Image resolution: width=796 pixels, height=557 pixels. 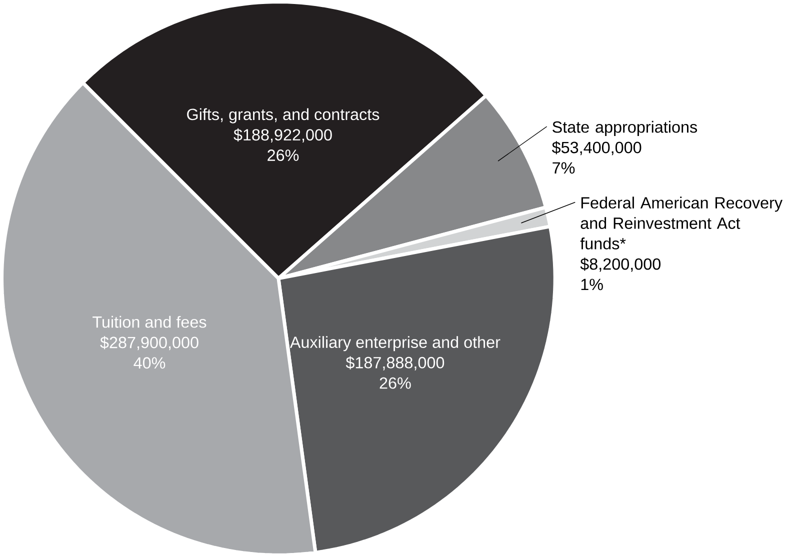 What do you see at coordinates (681, 223) in the screenshot?
I see `slice-label: Federal American Recovery and Reinvestment Act funds*` at bounding box center [681, 223].